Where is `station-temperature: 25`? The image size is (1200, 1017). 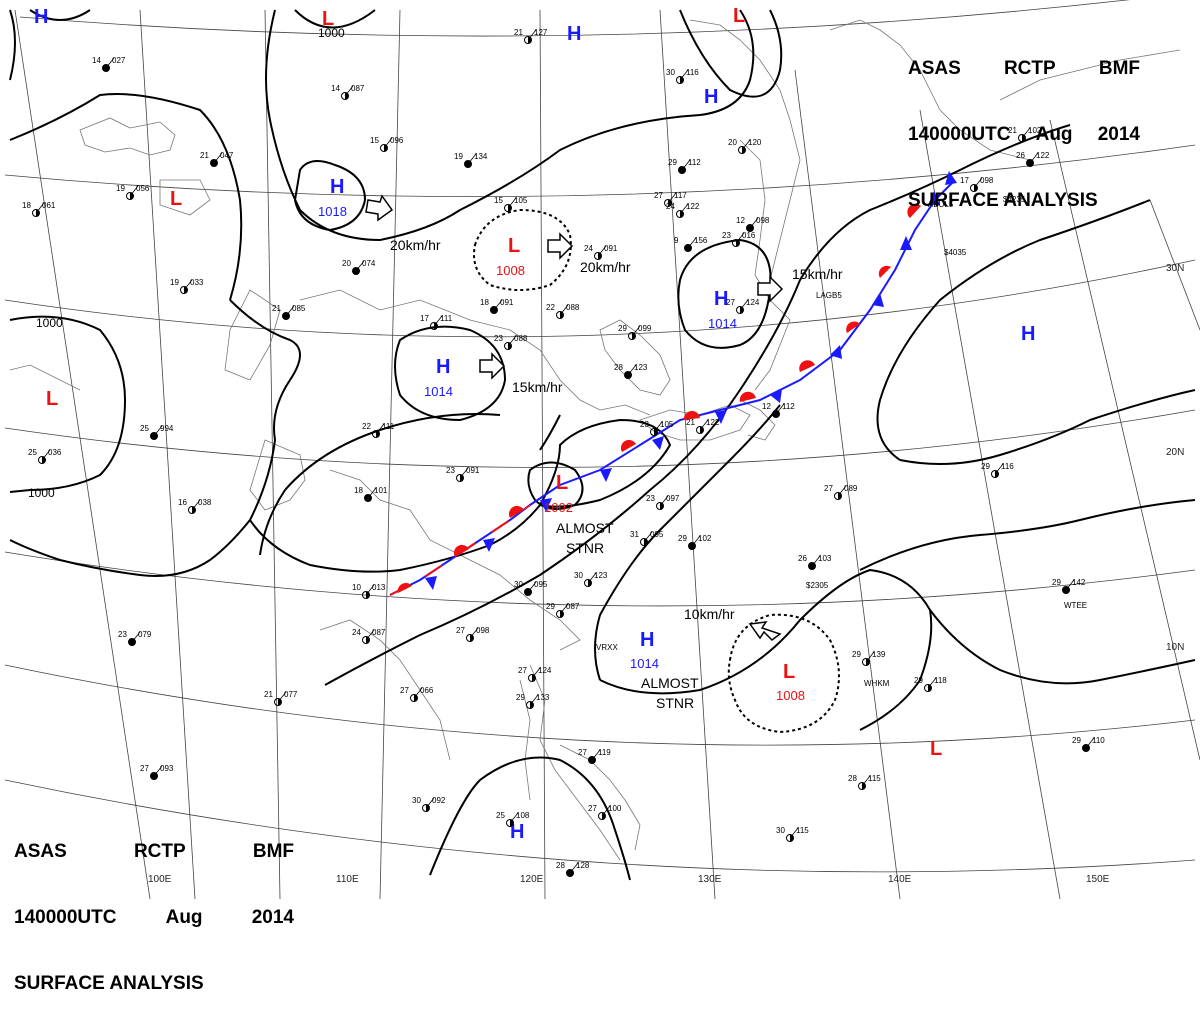
station-temperature: 25 is located at coordinates (32, 452).